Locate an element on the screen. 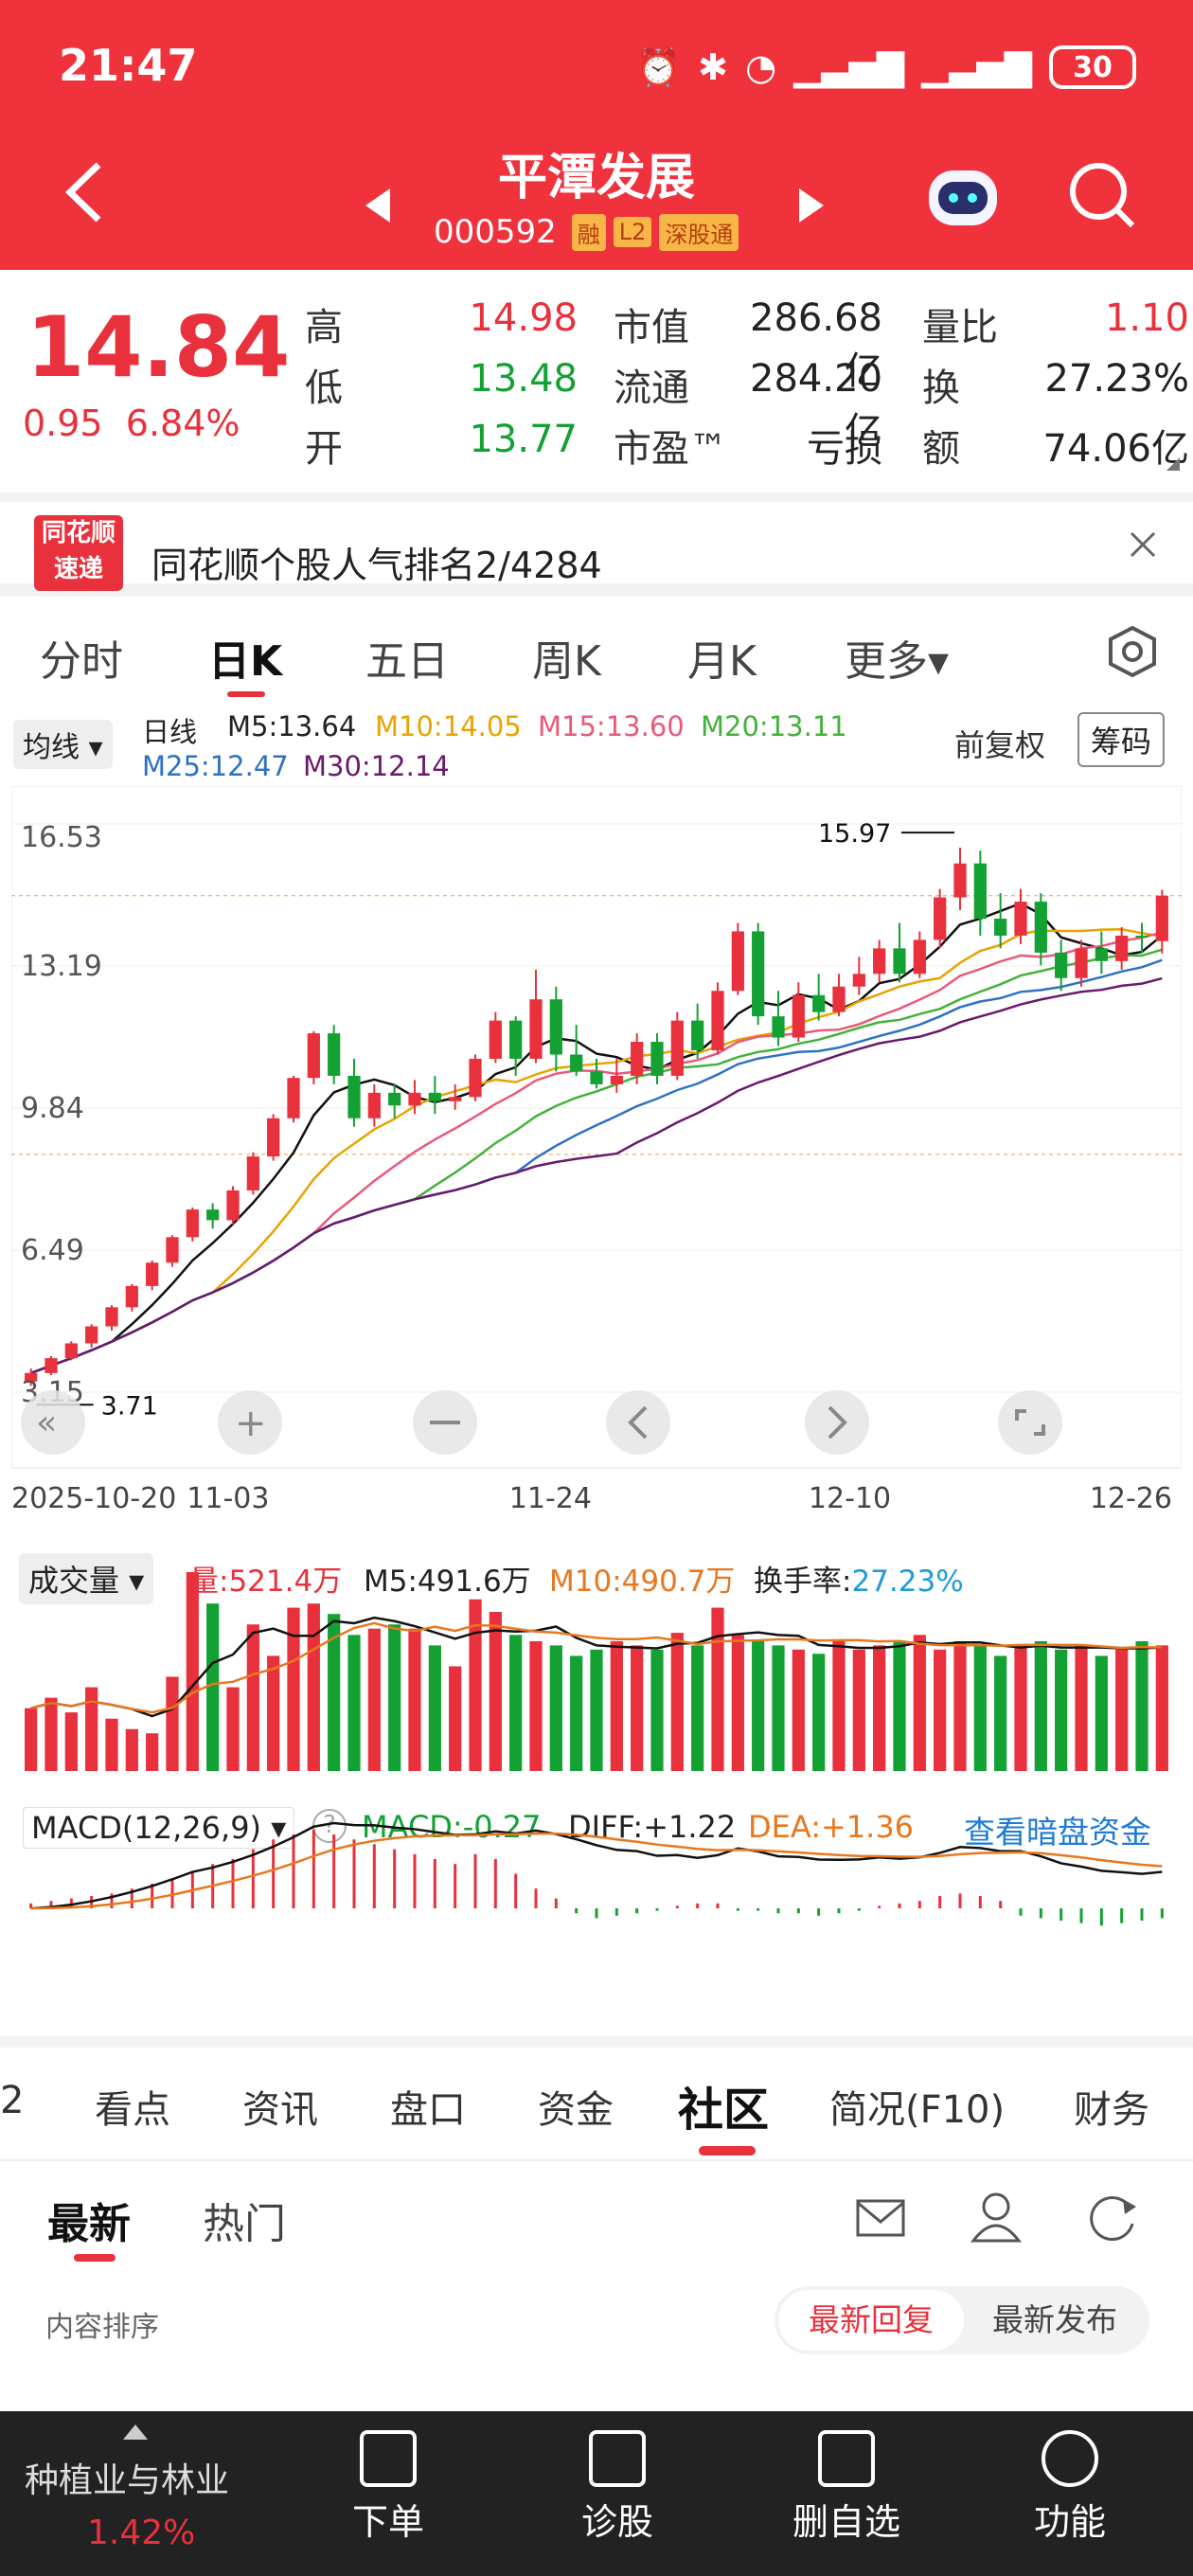 Image resolution: width=1193 pixels, height=2576 pixels. sort-label: 内容排序 is located at coordinates (102, 2327).